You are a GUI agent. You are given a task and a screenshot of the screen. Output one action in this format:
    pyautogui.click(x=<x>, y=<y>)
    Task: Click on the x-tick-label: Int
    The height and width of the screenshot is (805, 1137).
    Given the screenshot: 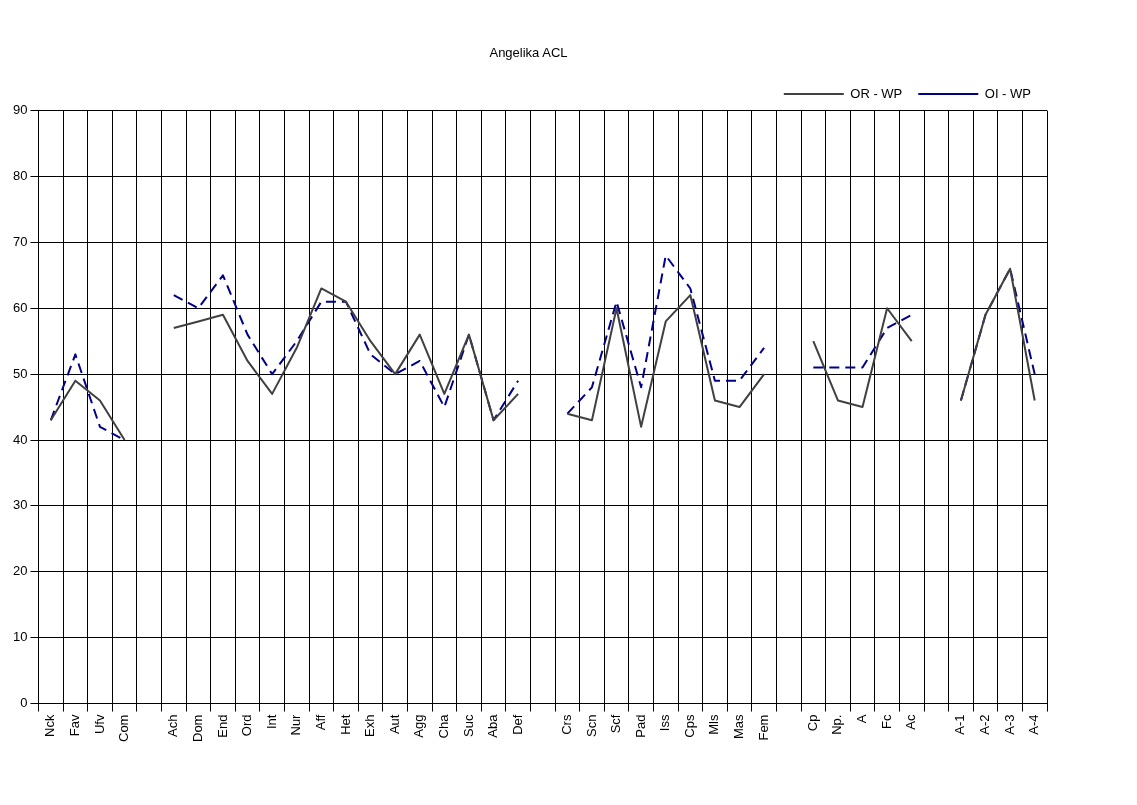 What is the action you would take?
    pyautogui.click(x=271, y=722)
    